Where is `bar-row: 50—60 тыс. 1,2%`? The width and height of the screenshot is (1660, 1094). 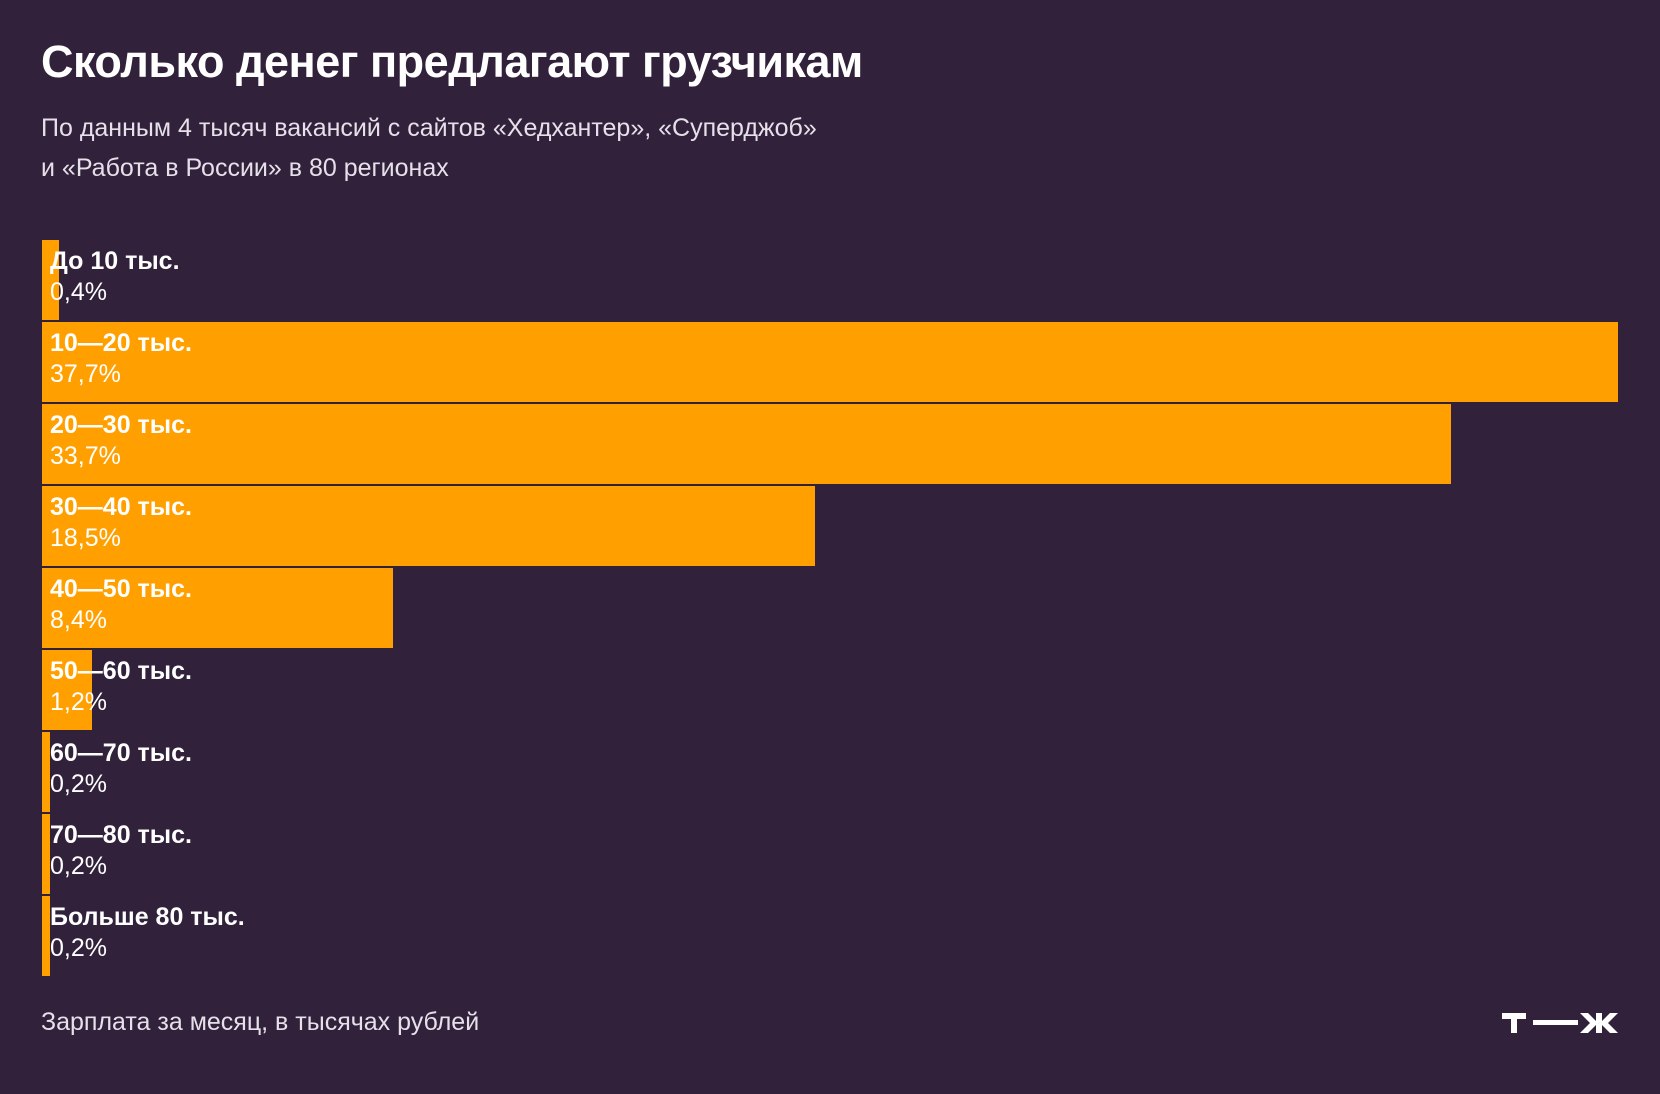 bar-row: 50—60 тыс. 1,2% is located at coordinates (832, 690).